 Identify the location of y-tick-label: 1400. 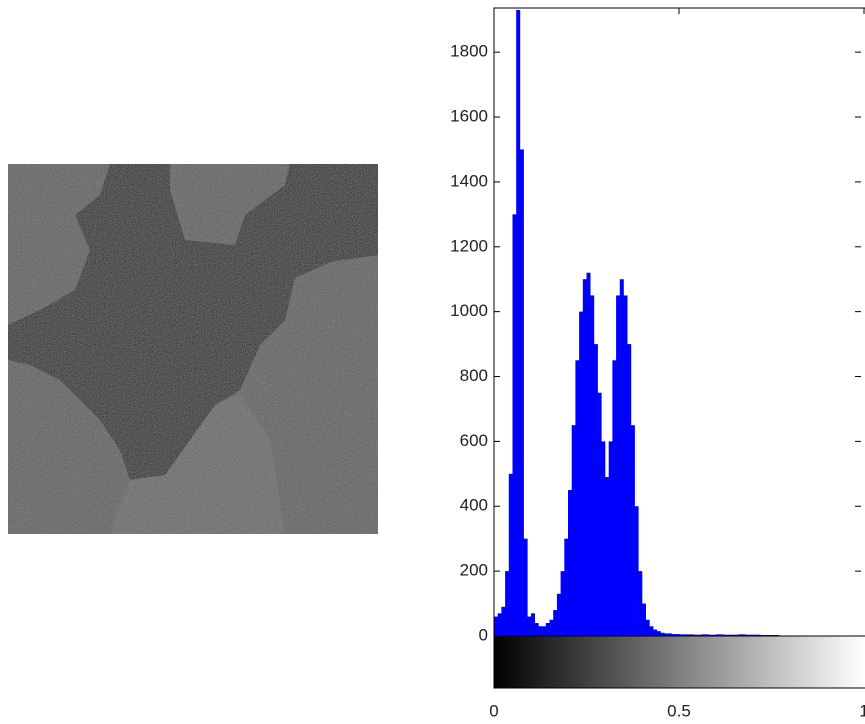
(469, 180).